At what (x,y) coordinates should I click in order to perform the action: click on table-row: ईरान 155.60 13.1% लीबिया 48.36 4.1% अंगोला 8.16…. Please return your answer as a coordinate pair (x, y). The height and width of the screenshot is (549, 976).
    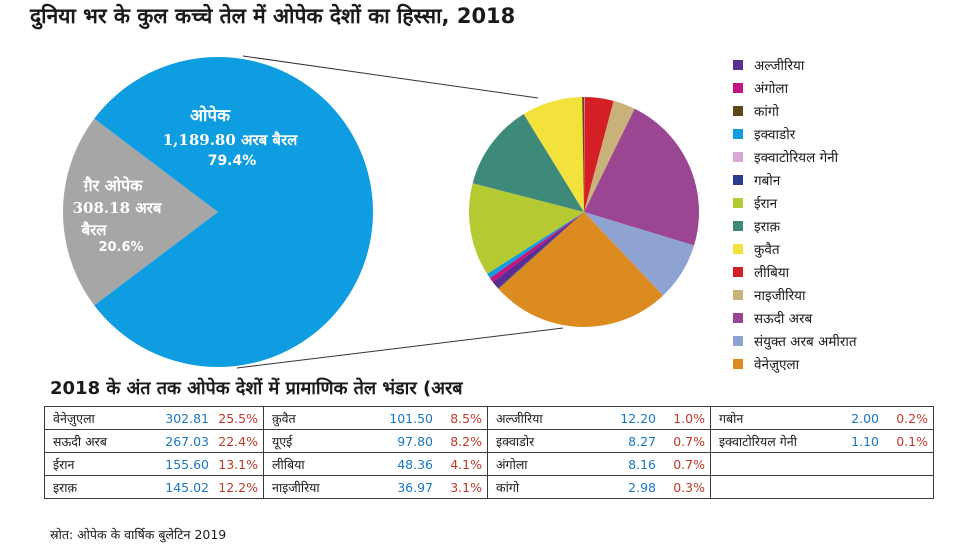
    Looking at the image, I should click on (489, 464).